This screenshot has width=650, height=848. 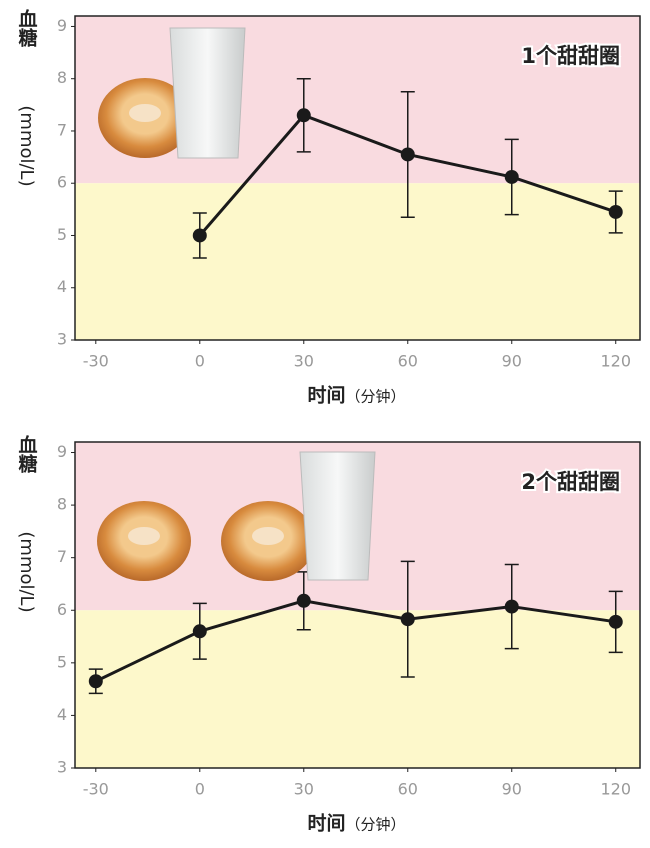 I want to click on annotation: 1个甜甜圈, so click(x=570, y=56).